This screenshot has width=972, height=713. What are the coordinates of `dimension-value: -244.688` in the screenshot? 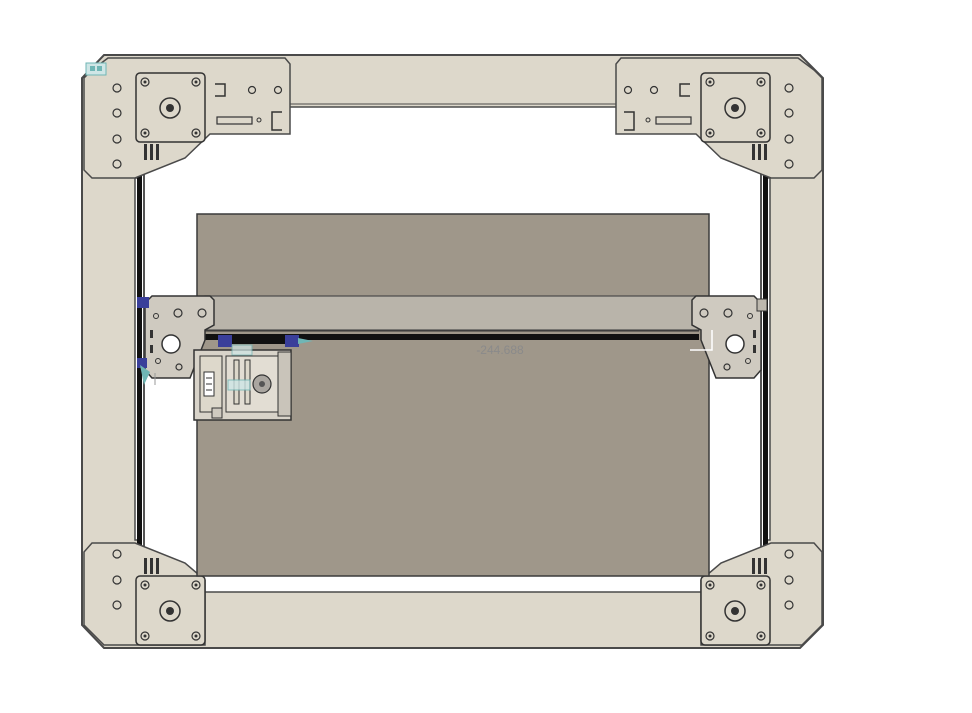 It's located at (500, 350).